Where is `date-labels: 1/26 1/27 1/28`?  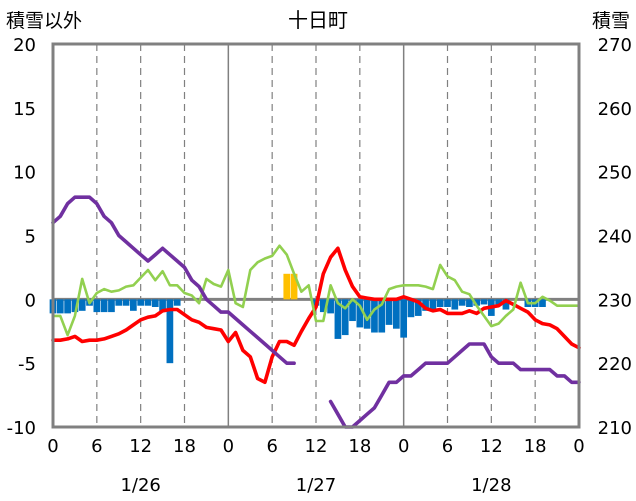 date-labels: 1/26 1/27 1/28 is located at coordinates (315, 485).